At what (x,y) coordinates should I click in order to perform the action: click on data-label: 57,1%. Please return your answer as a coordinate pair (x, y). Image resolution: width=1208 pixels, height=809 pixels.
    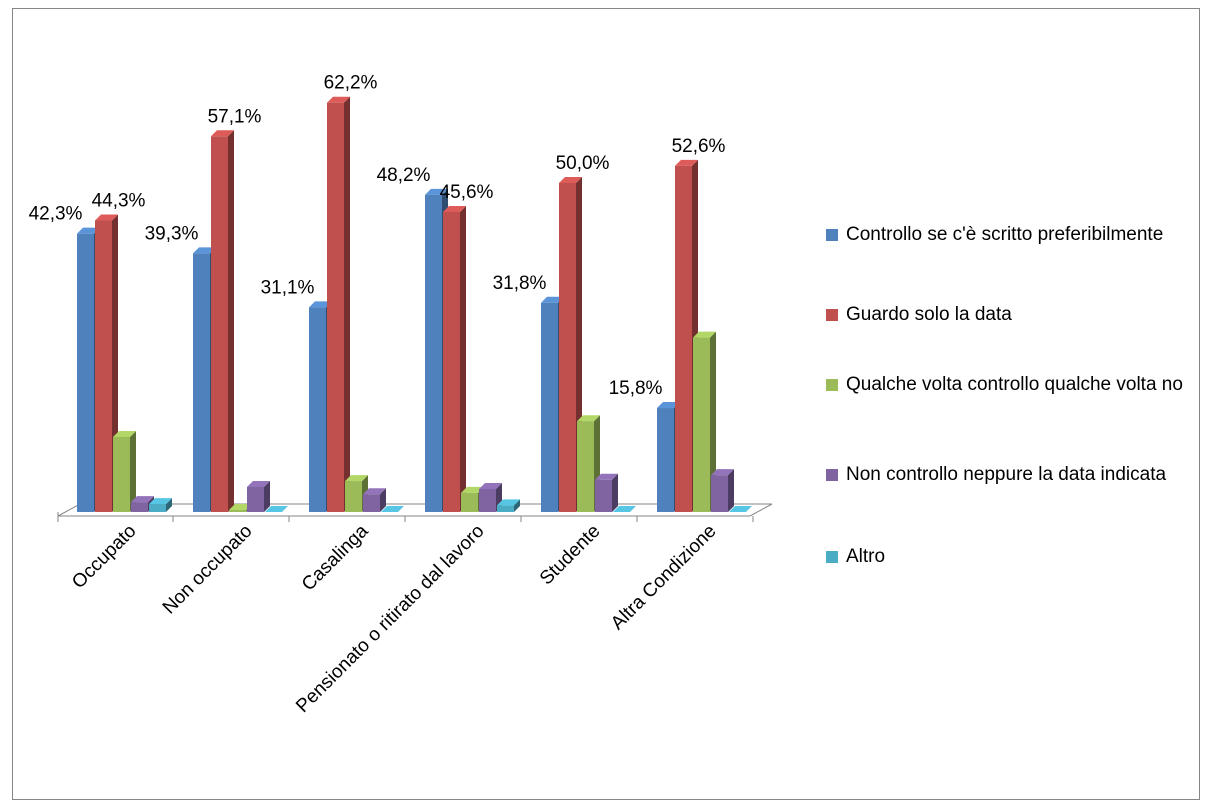
    Looking at the image, I should click on (235, 116).